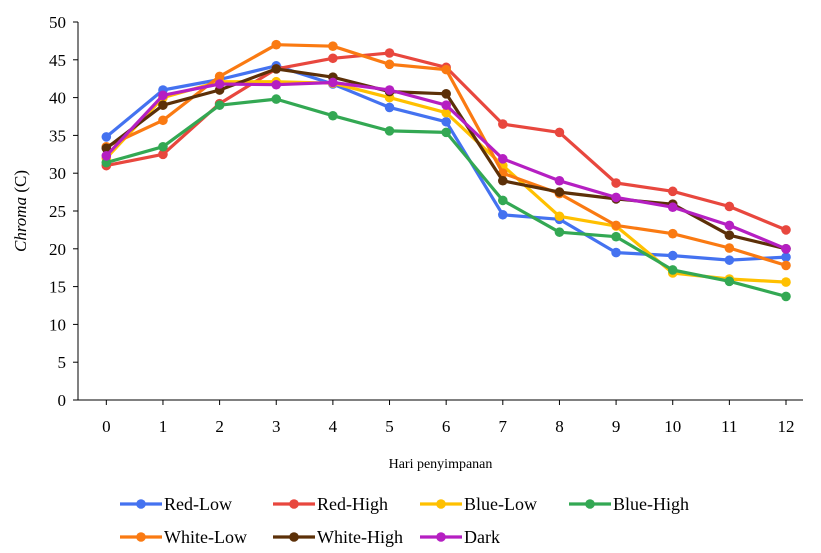 This screenshot has height=553, width=821. Describe the element at coordinates (446, 426) in the screenshot. I see `x-tick-label: 6` at that location.